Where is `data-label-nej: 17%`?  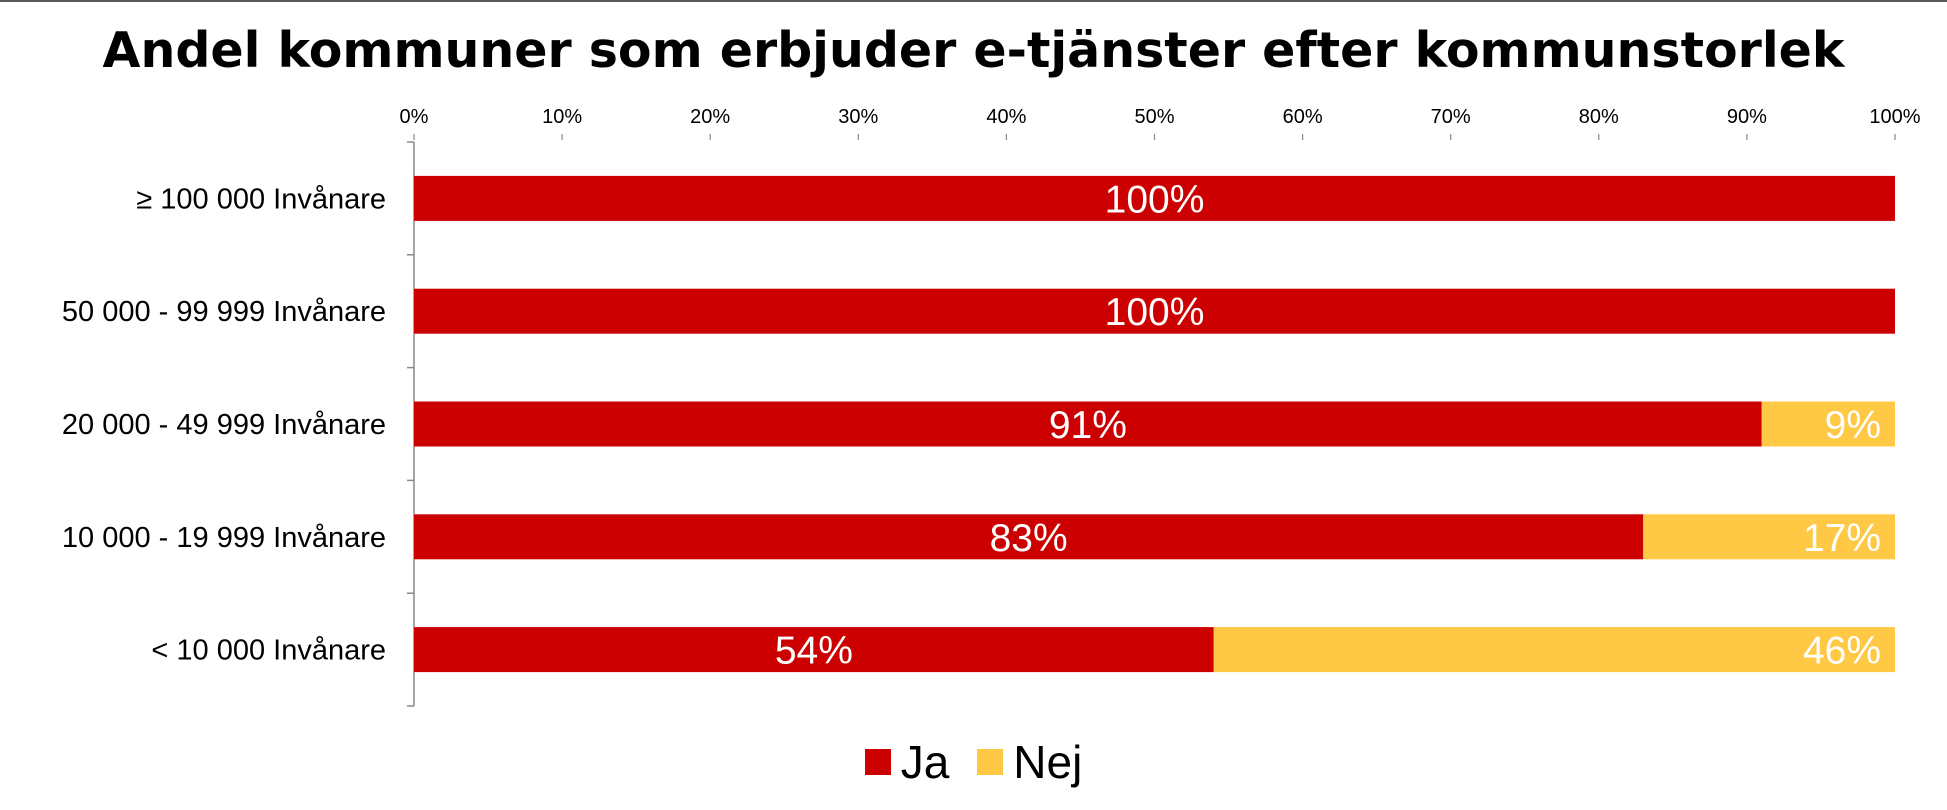 data-label-nej: 17% is located at coordinates (1842, 538).